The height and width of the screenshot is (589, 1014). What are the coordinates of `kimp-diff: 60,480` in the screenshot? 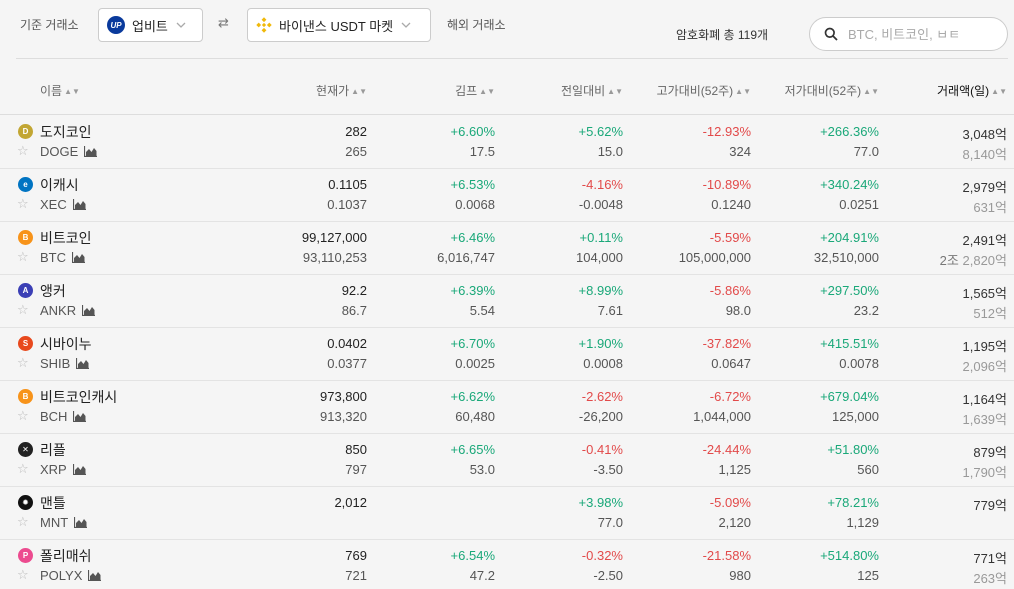 It's located at (475, 416).